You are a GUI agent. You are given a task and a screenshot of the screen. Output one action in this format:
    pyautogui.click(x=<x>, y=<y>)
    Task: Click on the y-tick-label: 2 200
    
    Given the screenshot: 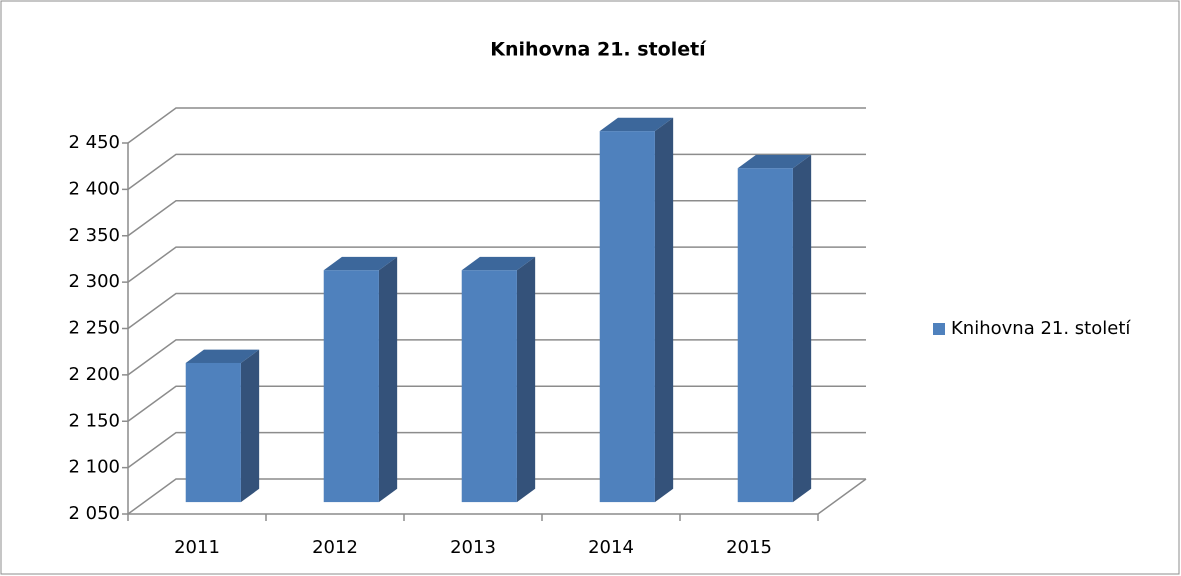 What is the action you would take?
    pyautogui.click(x=94, y=374)
    